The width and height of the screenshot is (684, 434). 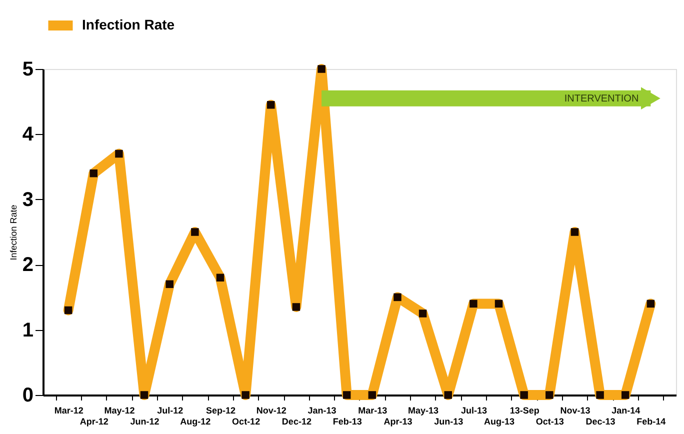 I want to click on annotation: INTERVENTION, so click(x=601, y=98).